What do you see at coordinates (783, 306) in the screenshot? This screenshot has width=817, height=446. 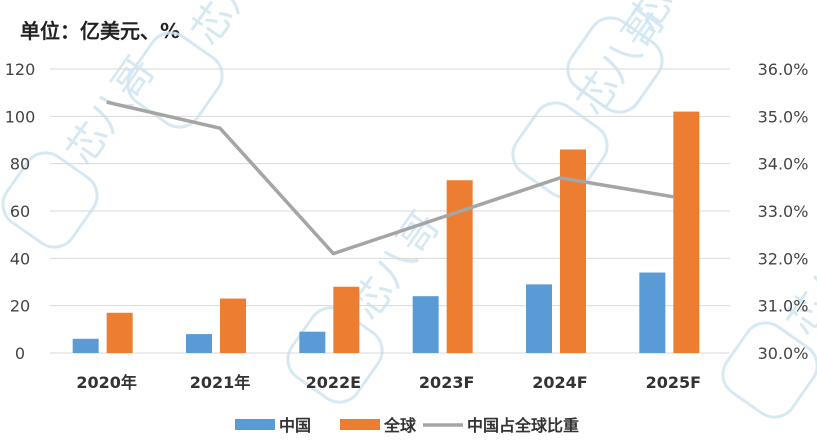 I see `y-right-tick-label: 31.0%` at bounding box center [783, 306].